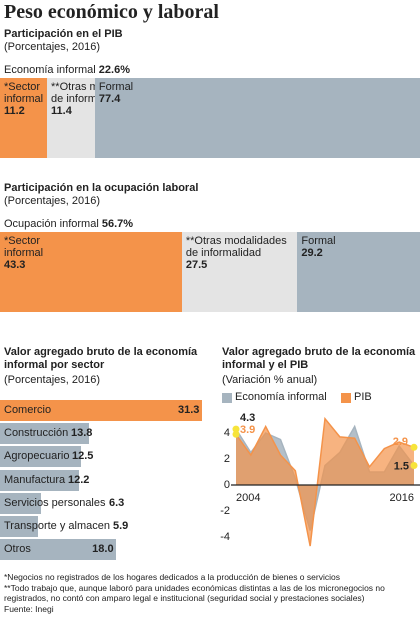 The image size is (420, 620). I want to click on line-chart: -4 -2 0 2 4 2004 2016 4.3 1.5 3.9 2.9, so click(320, 479).